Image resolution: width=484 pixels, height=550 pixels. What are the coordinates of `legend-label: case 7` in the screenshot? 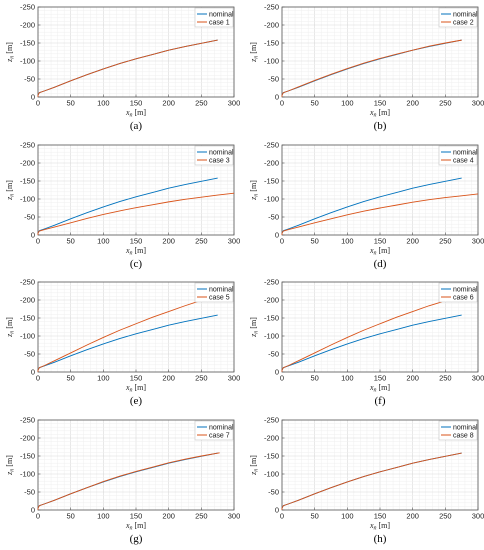 It's located at (219, 435).